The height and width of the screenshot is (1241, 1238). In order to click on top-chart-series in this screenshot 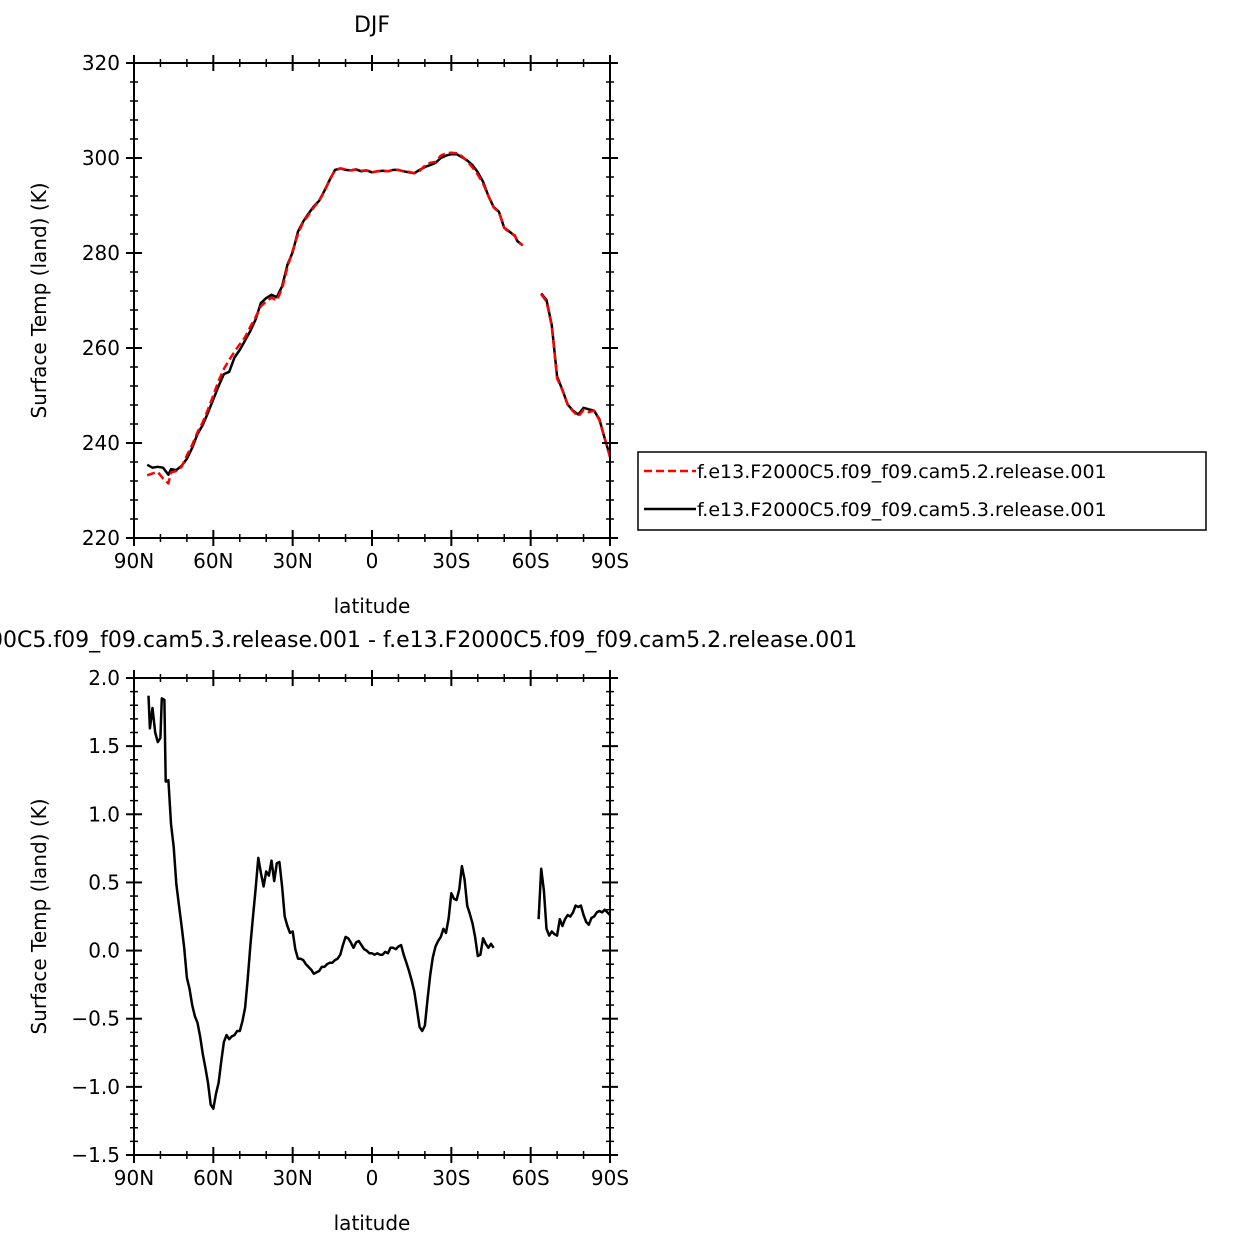, I will do `click(379, 318)`.